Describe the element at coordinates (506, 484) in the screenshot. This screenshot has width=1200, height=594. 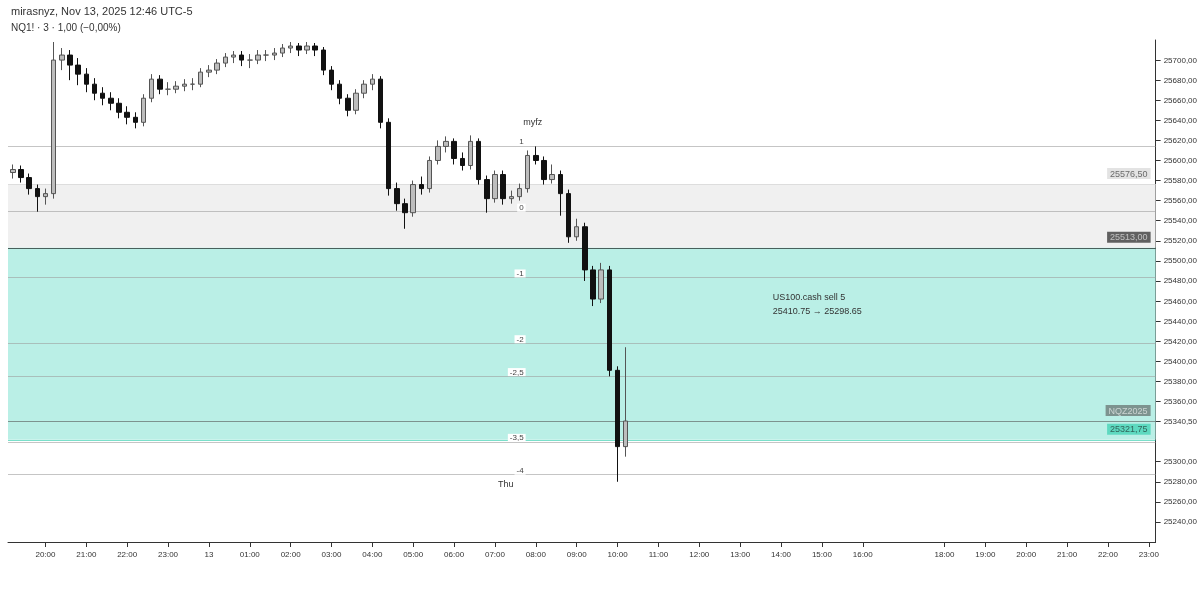
I see `annotation: Thu` at that location.